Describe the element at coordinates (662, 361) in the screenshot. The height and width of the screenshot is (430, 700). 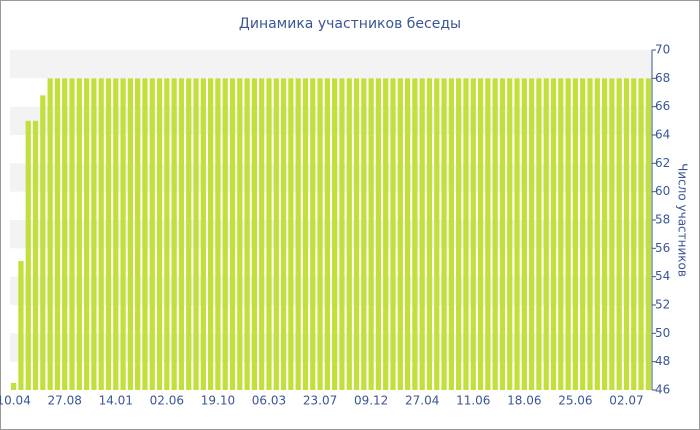
I see `y-tick-label: 48` at that location.